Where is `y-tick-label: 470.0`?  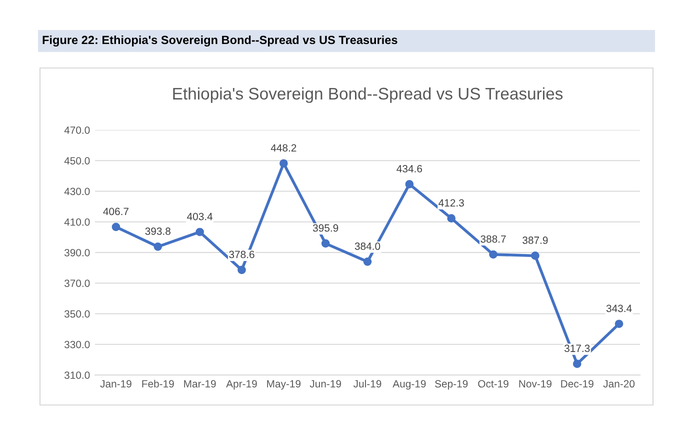 y-tick-label: 470.0 is located at coordinates (77, 130).